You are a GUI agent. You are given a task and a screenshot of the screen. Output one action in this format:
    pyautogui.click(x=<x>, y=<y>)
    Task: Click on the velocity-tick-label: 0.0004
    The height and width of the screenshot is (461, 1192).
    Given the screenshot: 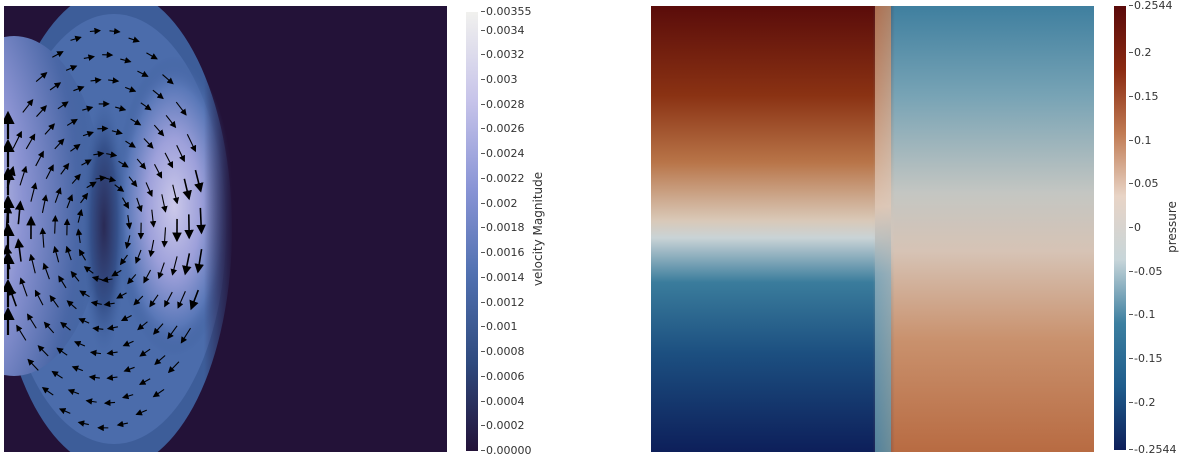 What is the action you would take?
    pyautogui.click(x=503, y=401)
    